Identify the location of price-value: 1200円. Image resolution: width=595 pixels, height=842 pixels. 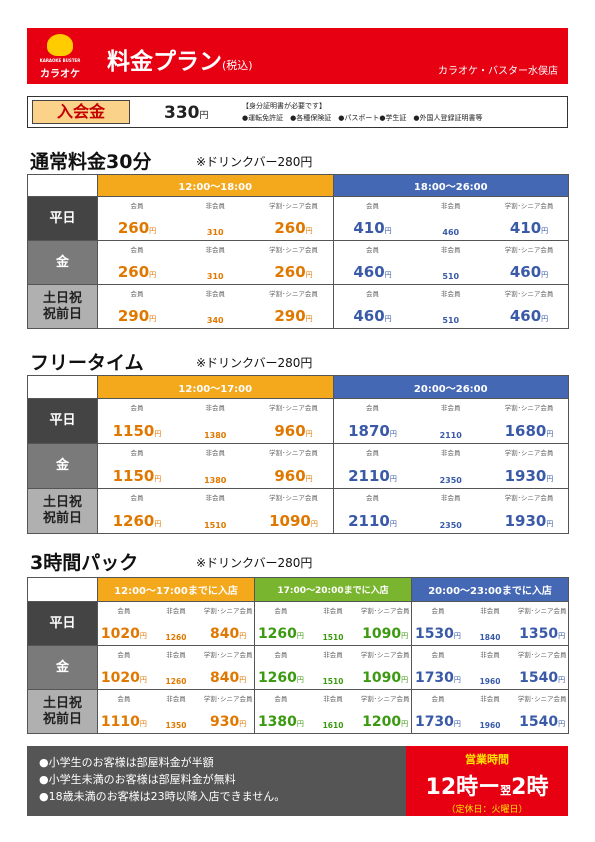
(385, 722).